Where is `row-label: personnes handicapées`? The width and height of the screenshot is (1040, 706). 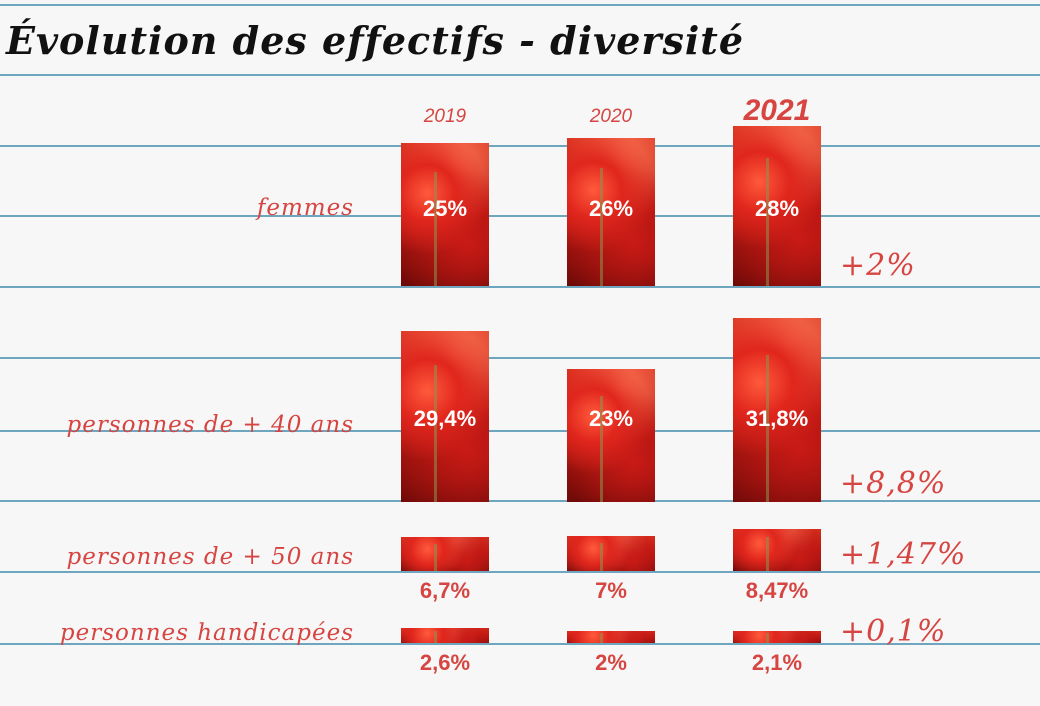
row-label: personnes handicapées is located at coordinates (206, 633).